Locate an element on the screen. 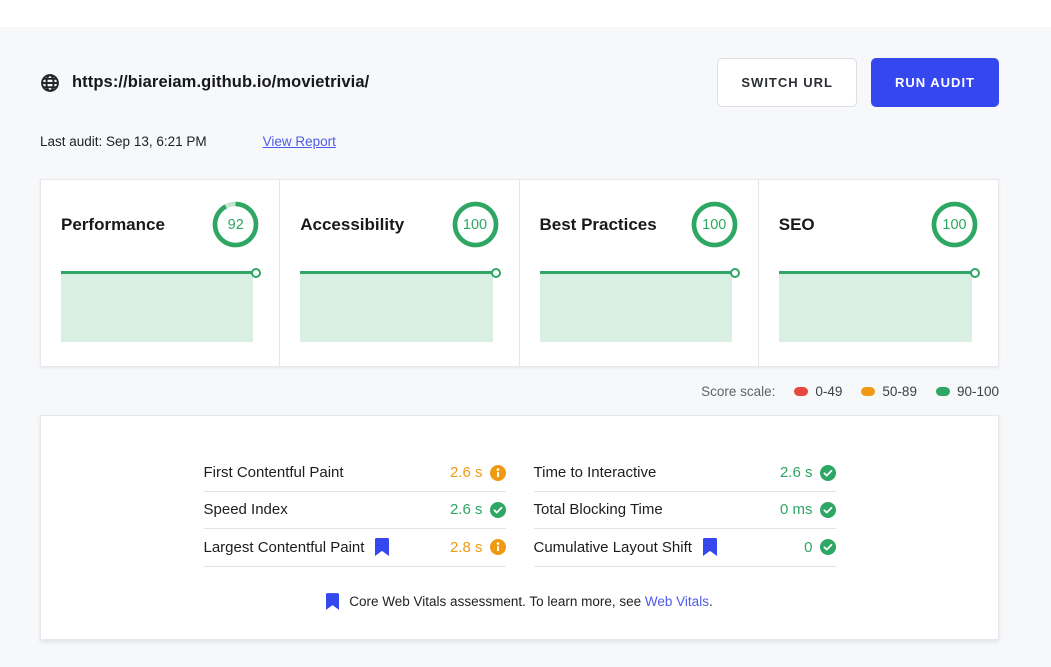 Image resolution: width=1051 pixels, height=667 pixels. last-audit-label: Last audit: Sep 13, 6:21 PM is located at coordinates (123, 141).